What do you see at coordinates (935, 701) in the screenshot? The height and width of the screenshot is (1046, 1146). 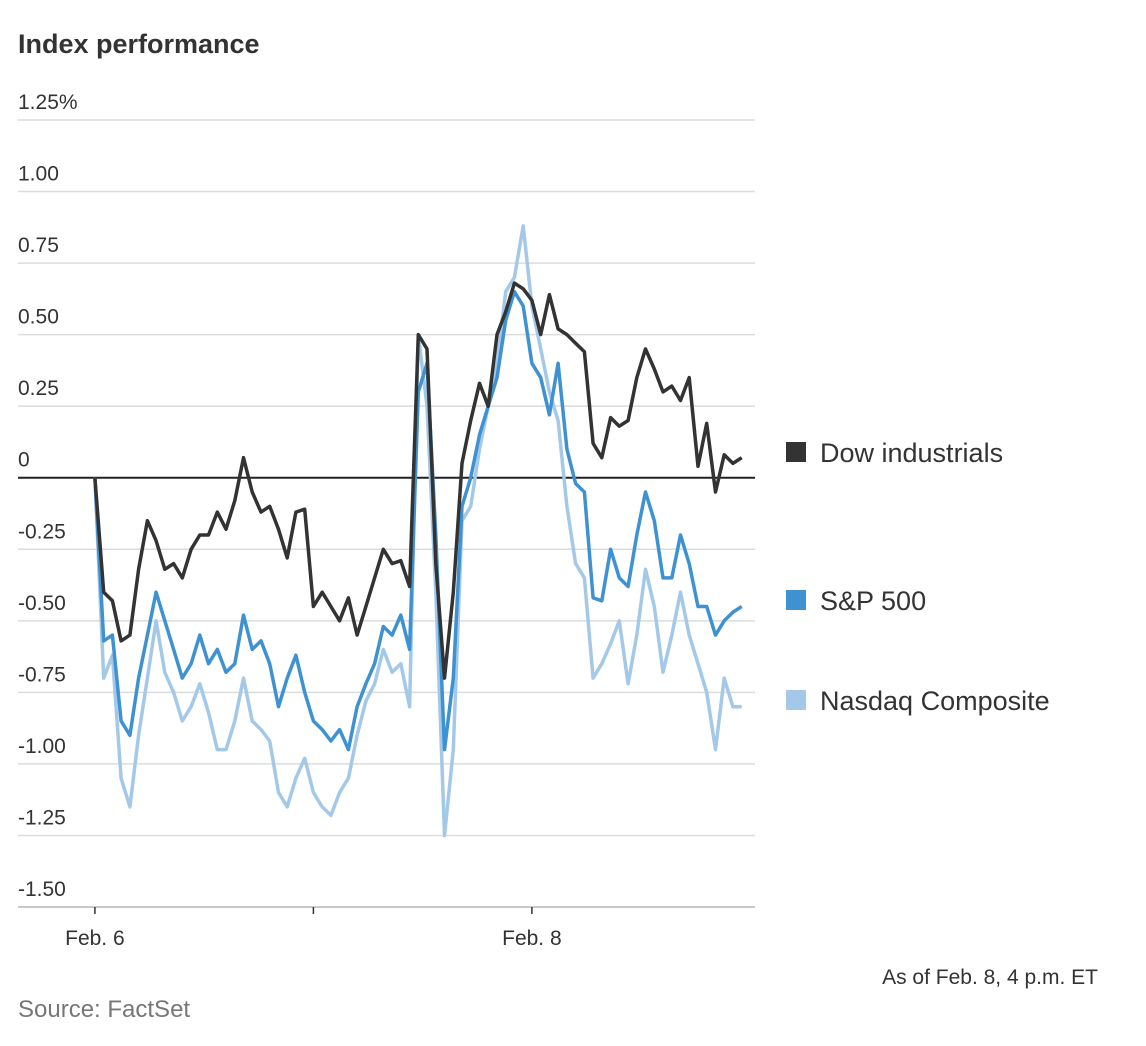 I see `legend-label: Nasdaq Composite` at bounding box center [935, 701].